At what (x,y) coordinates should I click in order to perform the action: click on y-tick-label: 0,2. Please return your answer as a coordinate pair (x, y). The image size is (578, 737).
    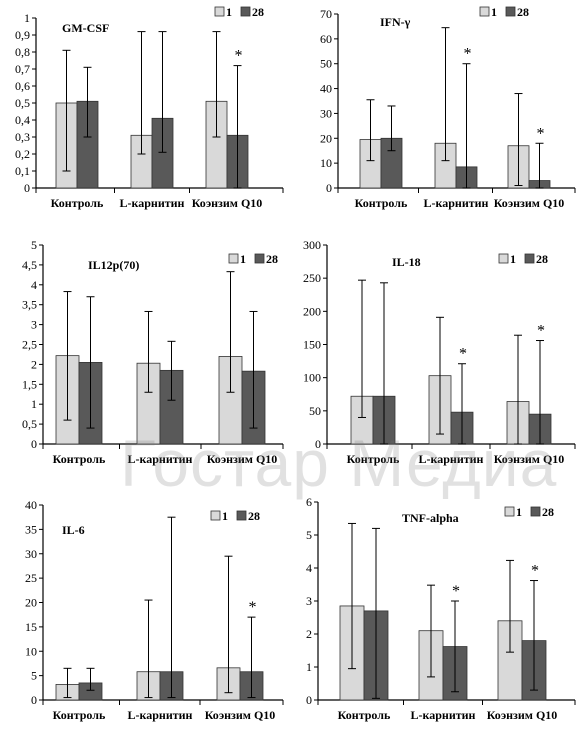
    Looking at the image, I should click on (22, 154).